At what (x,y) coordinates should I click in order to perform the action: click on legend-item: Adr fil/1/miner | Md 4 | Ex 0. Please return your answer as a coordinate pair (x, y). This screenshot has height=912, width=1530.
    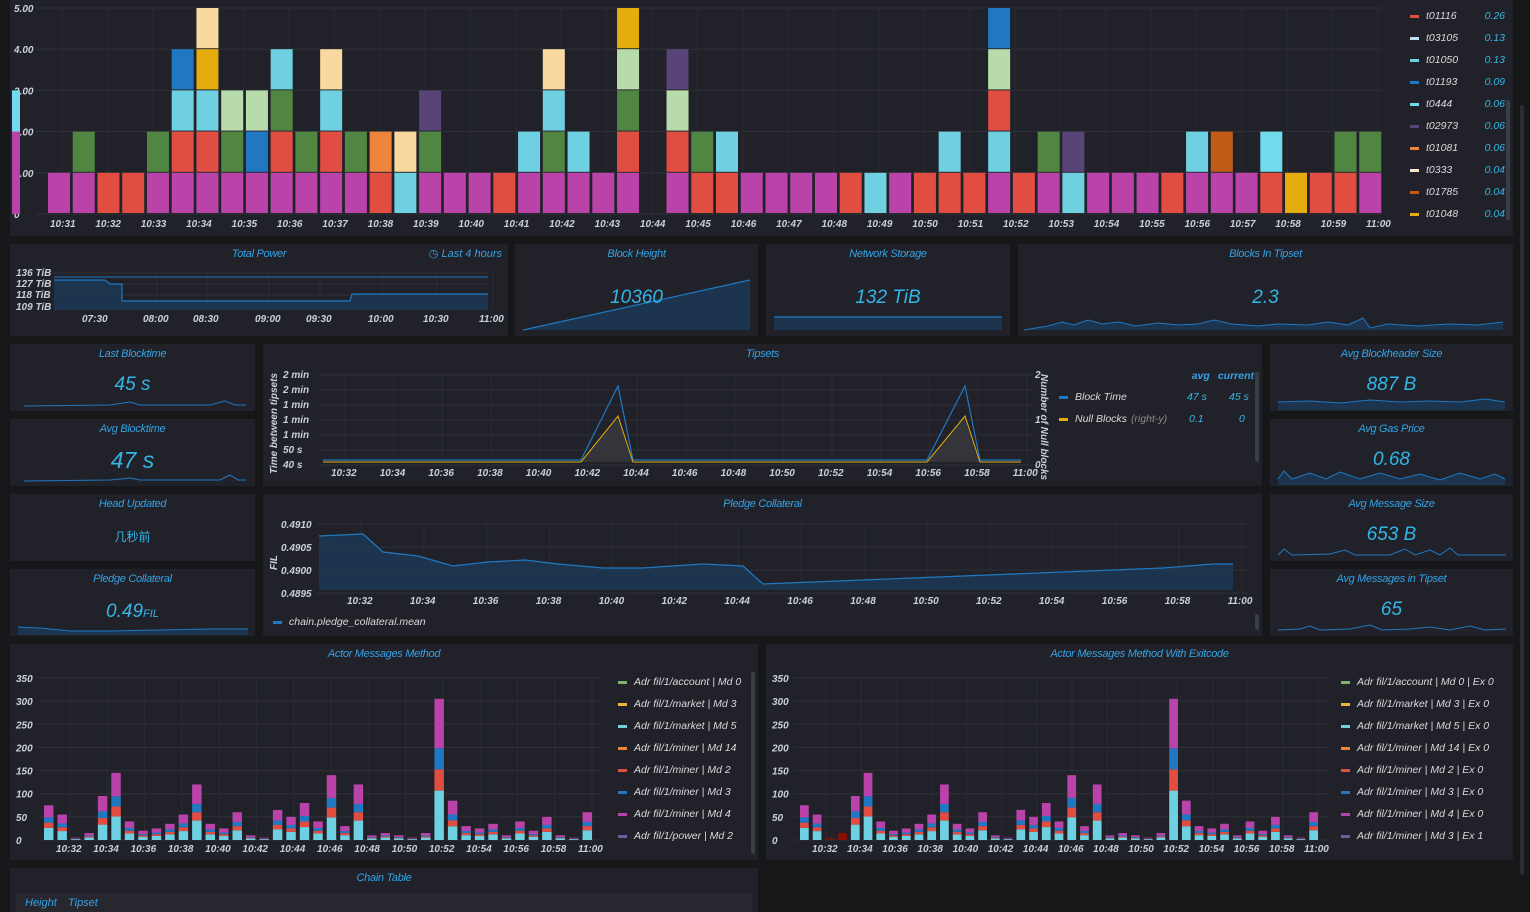
    Looking at the image, I should click on (1423, 814).